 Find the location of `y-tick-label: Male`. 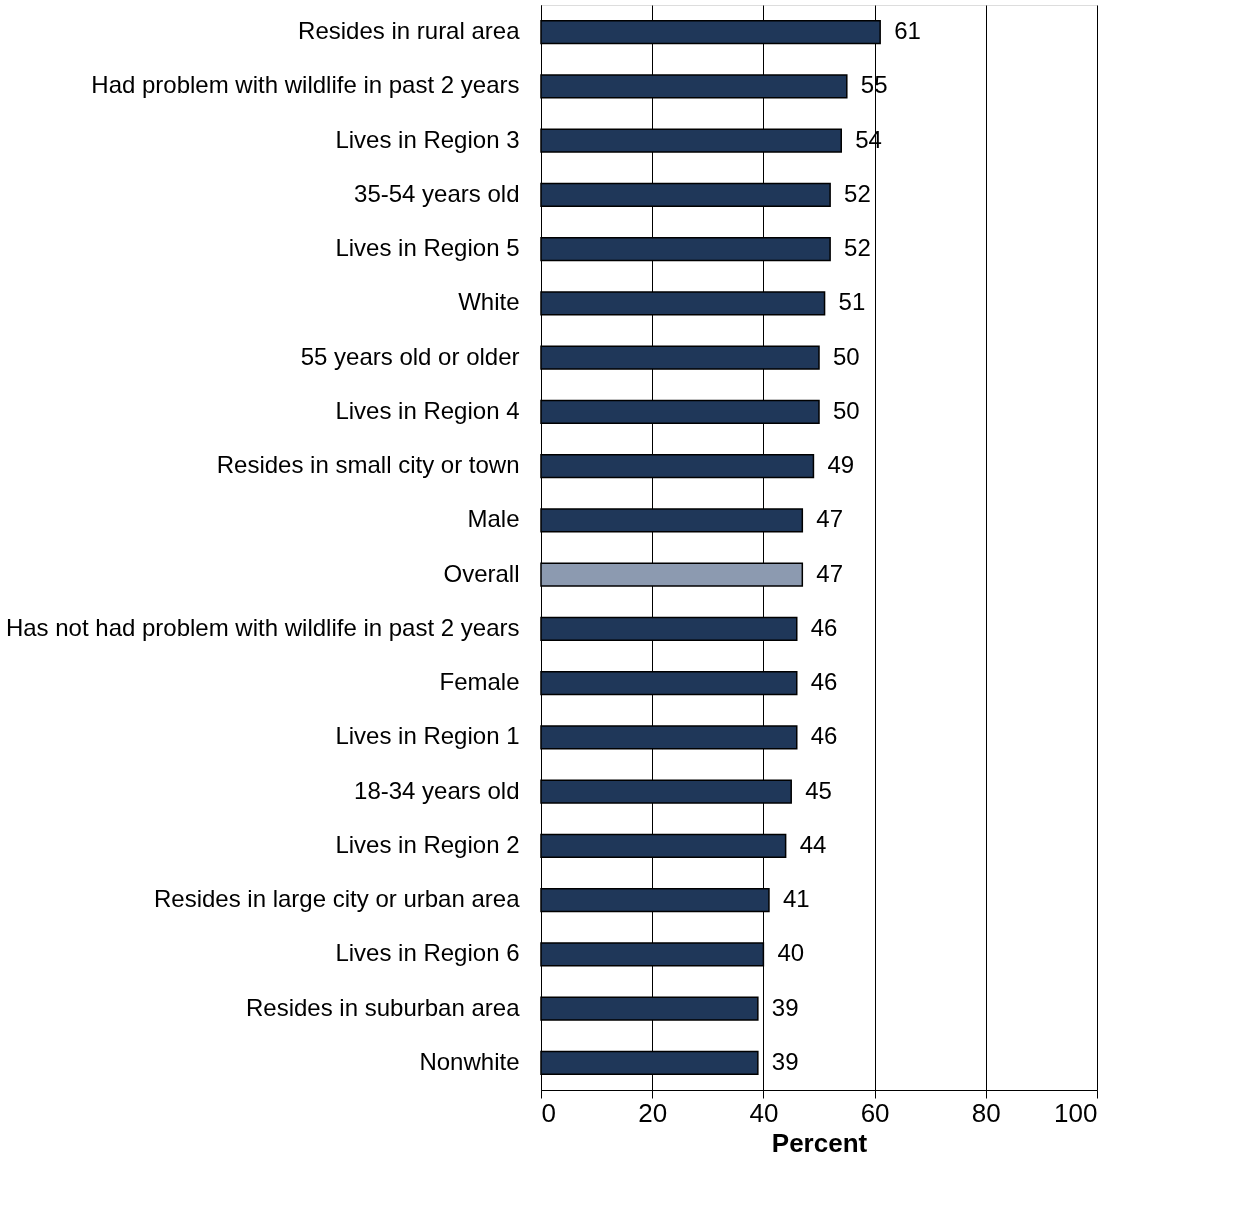

y-tick-label: Male is located at coordinates (493, 519).